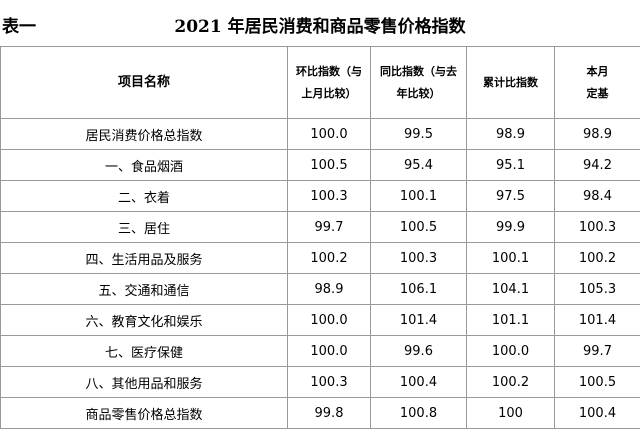 This screenshot has width=640, height=433. What do you see at coordinates (510, 413) in the screenshot?
I see `index-value: 100` at bounding box center [510, 413].